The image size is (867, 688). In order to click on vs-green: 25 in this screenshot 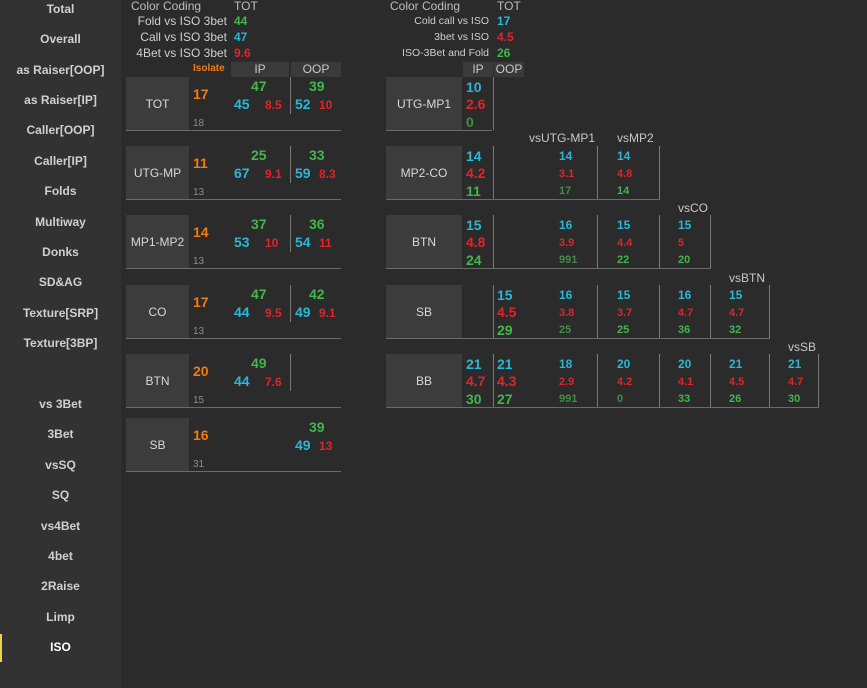, I will do `click(623, 330)`.